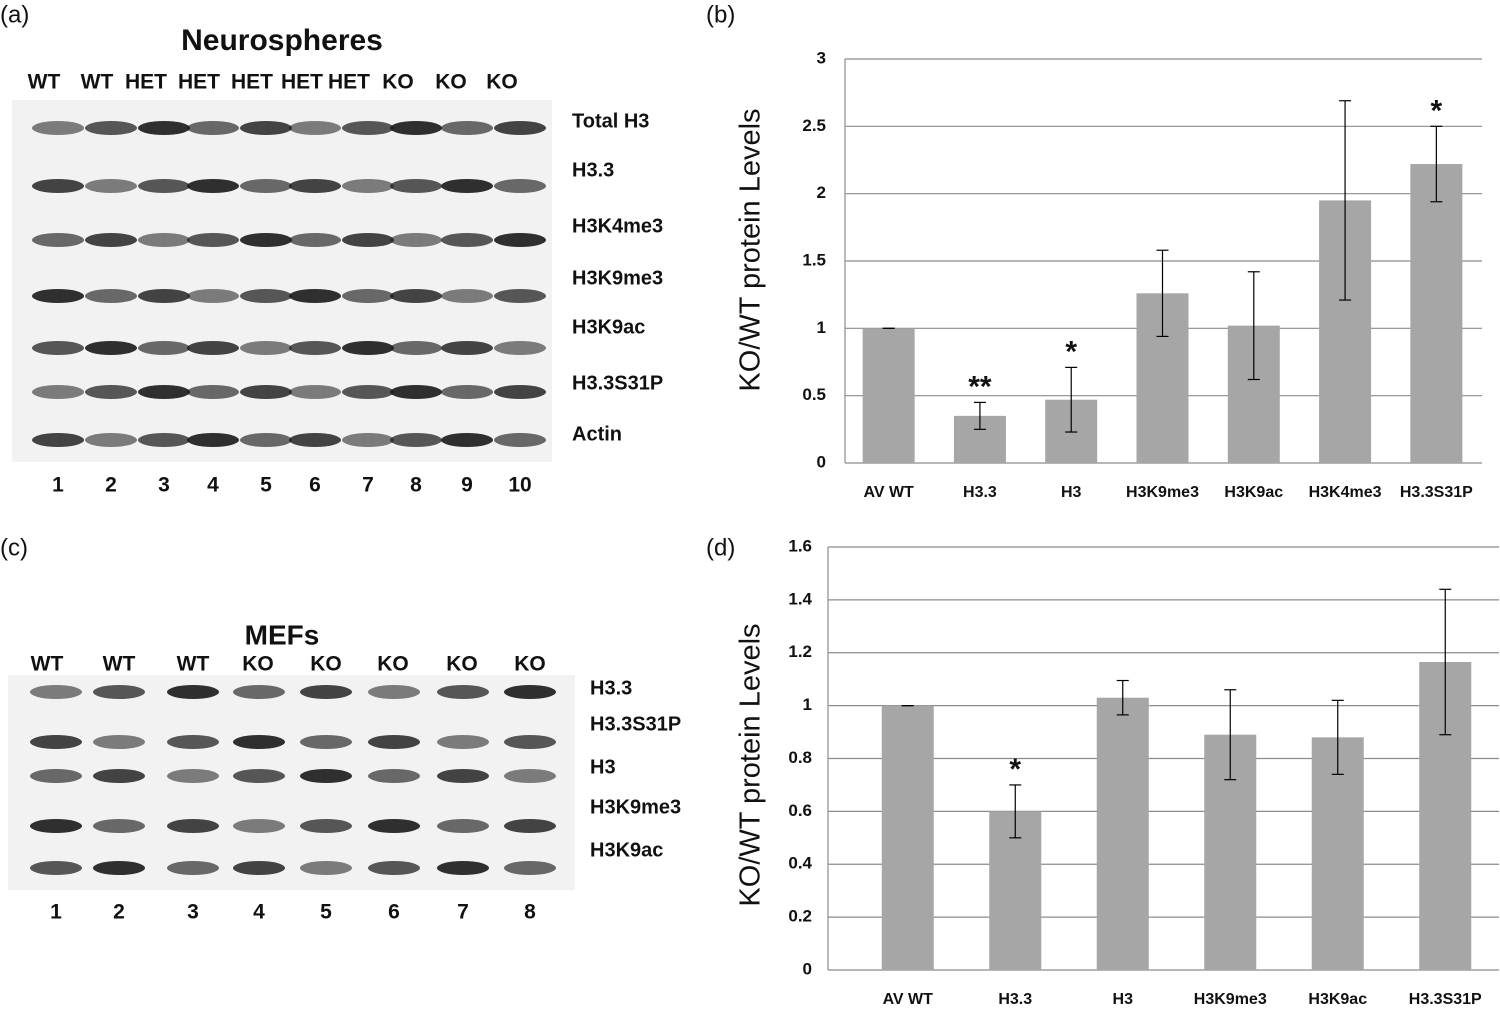 The width and height of the screenshot is (1500, 1009). I want to click on x-tick-label: H3K9ac, so click(1337, 999).